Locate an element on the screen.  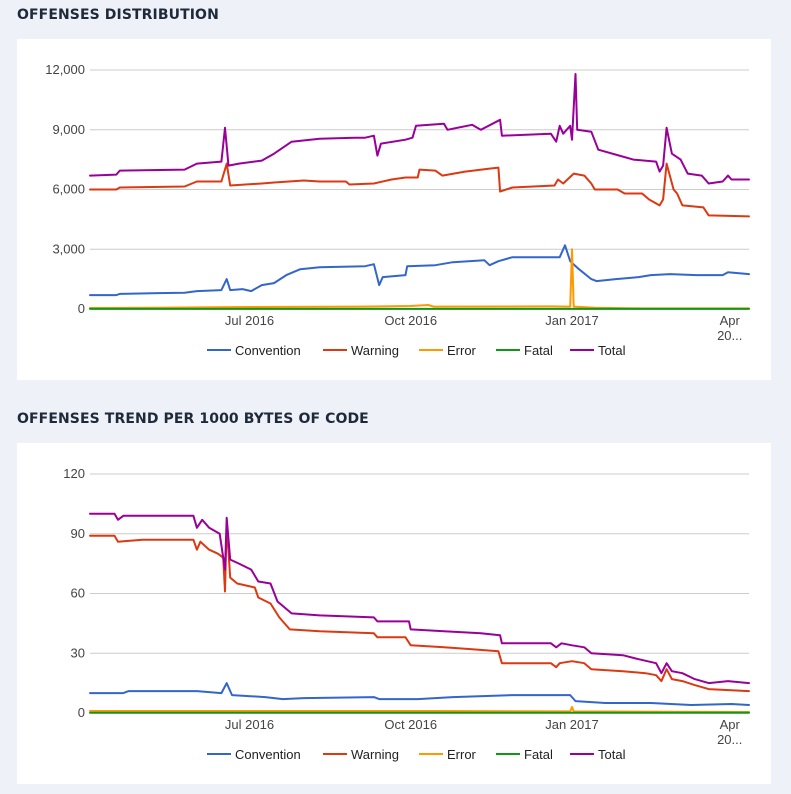
y-tick-label-30: 30 is located at coordinates (78, 652).